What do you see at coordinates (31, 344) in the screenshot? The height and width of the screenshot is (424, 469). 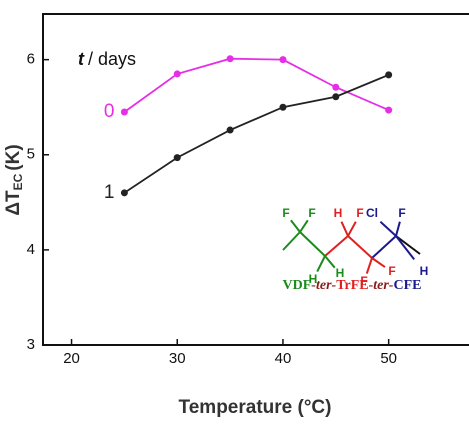 I see `y-tick-label: 3` at bounding box center [31, 344].